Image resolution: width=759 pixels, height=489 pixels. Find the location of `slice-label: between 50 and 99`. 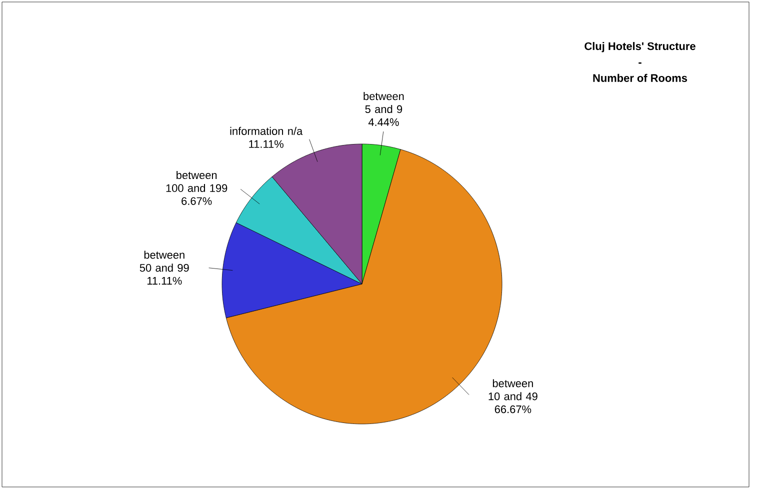

slice-label: between 50 and 99 is located at coordinates (164, 261).